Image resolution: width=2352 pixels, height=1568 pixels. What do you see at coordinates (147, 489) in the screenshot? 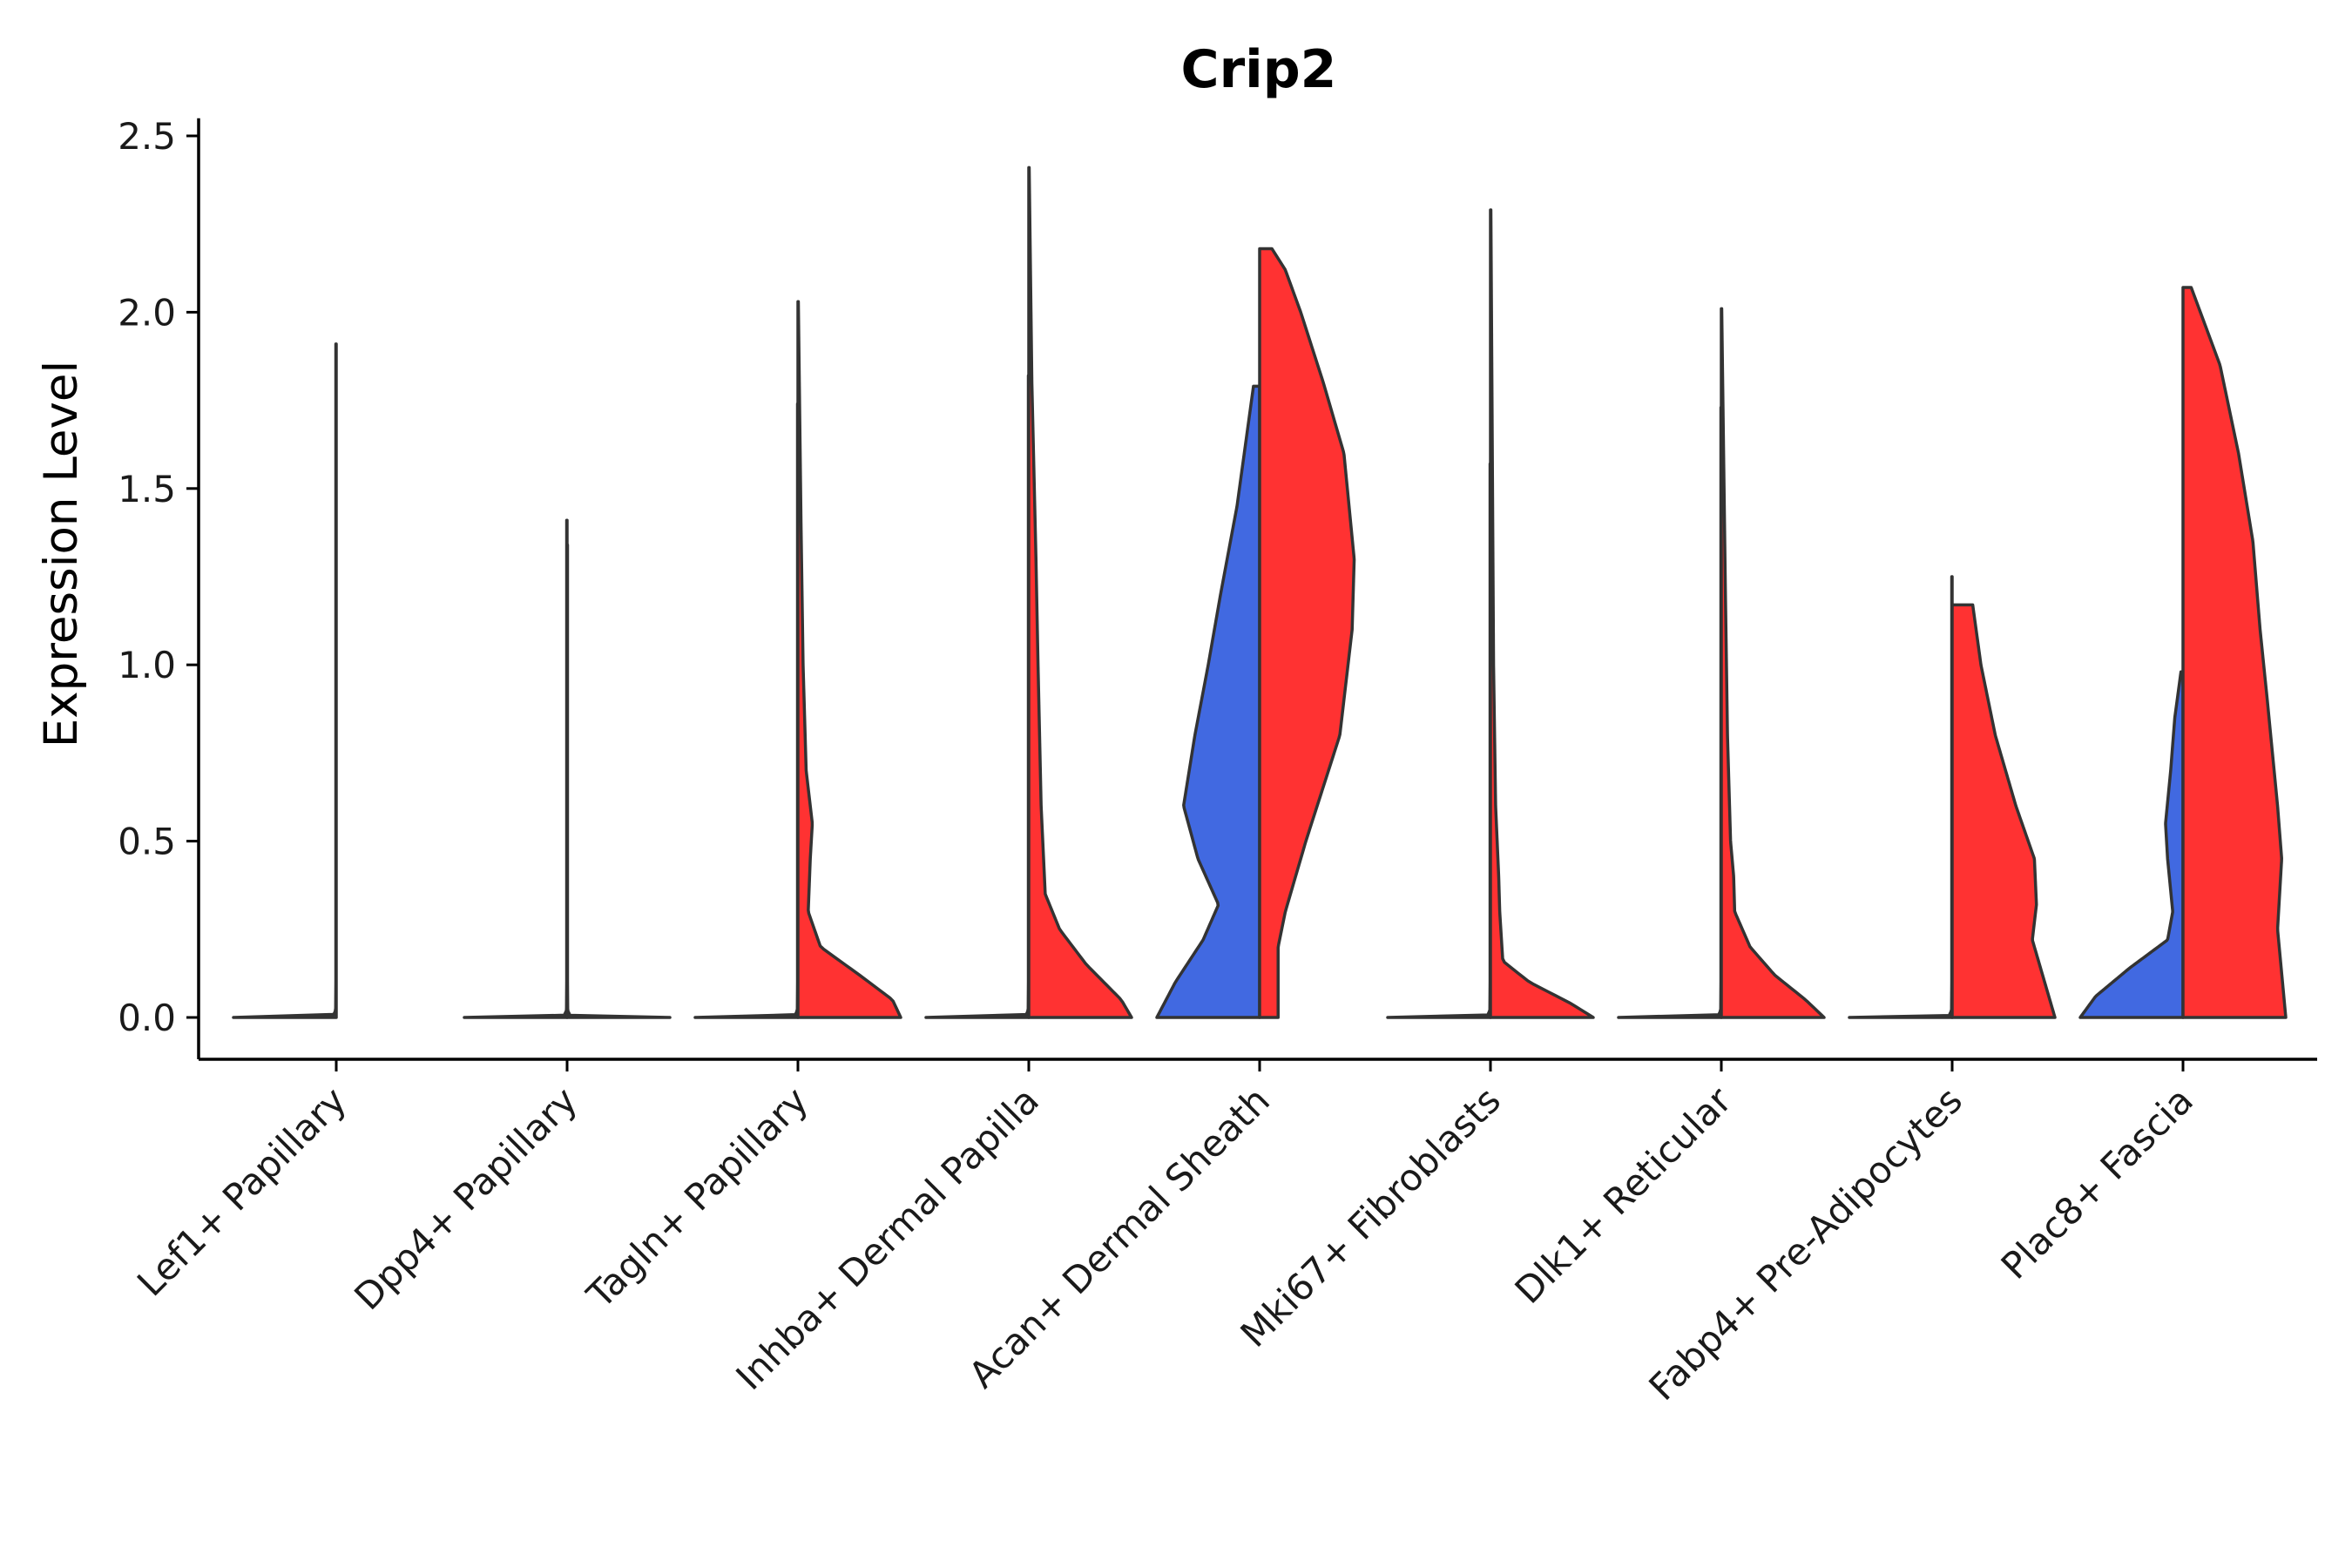
I see `y-tick-label: 1.5` at bounding box center [147, 489].